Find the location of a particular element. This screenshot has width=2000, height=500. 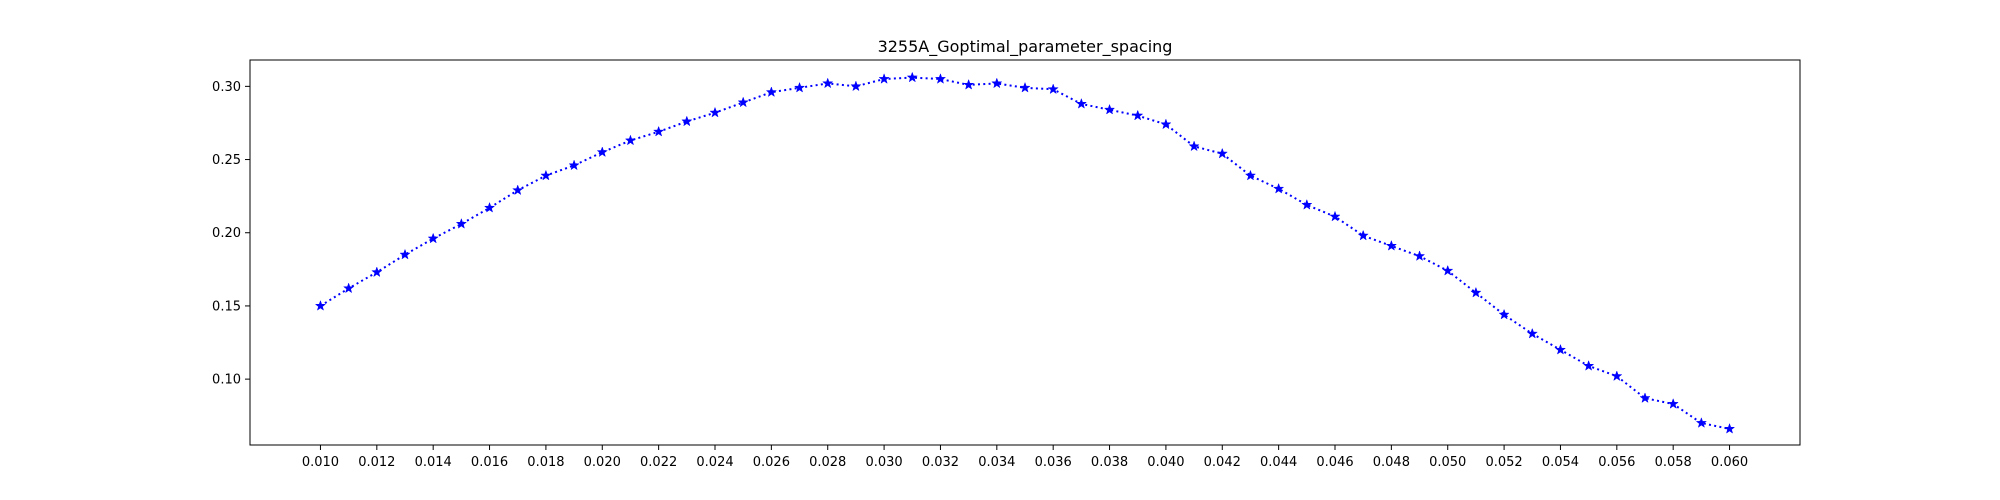

x-tick-label: 0.010 is located at coordinates (320, 462).